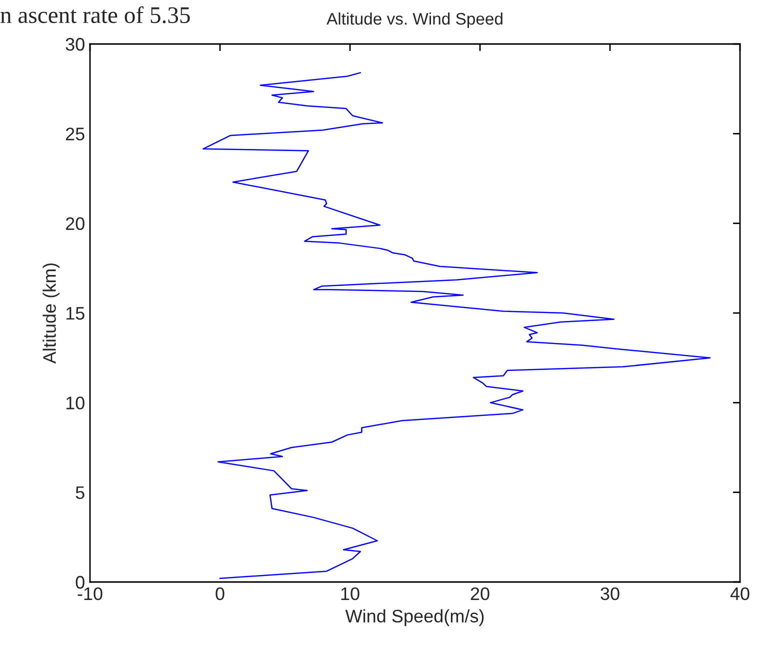 This screenshot has height=651, width=770. I want to click on x-tick-label: 0, so click(220, 593).